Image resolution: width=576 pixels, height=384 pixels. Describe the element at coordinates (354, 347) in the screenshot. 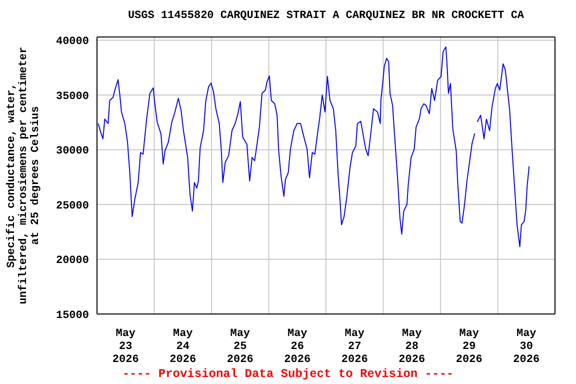

I see `x-tick-label: May 27 2026` at that location.